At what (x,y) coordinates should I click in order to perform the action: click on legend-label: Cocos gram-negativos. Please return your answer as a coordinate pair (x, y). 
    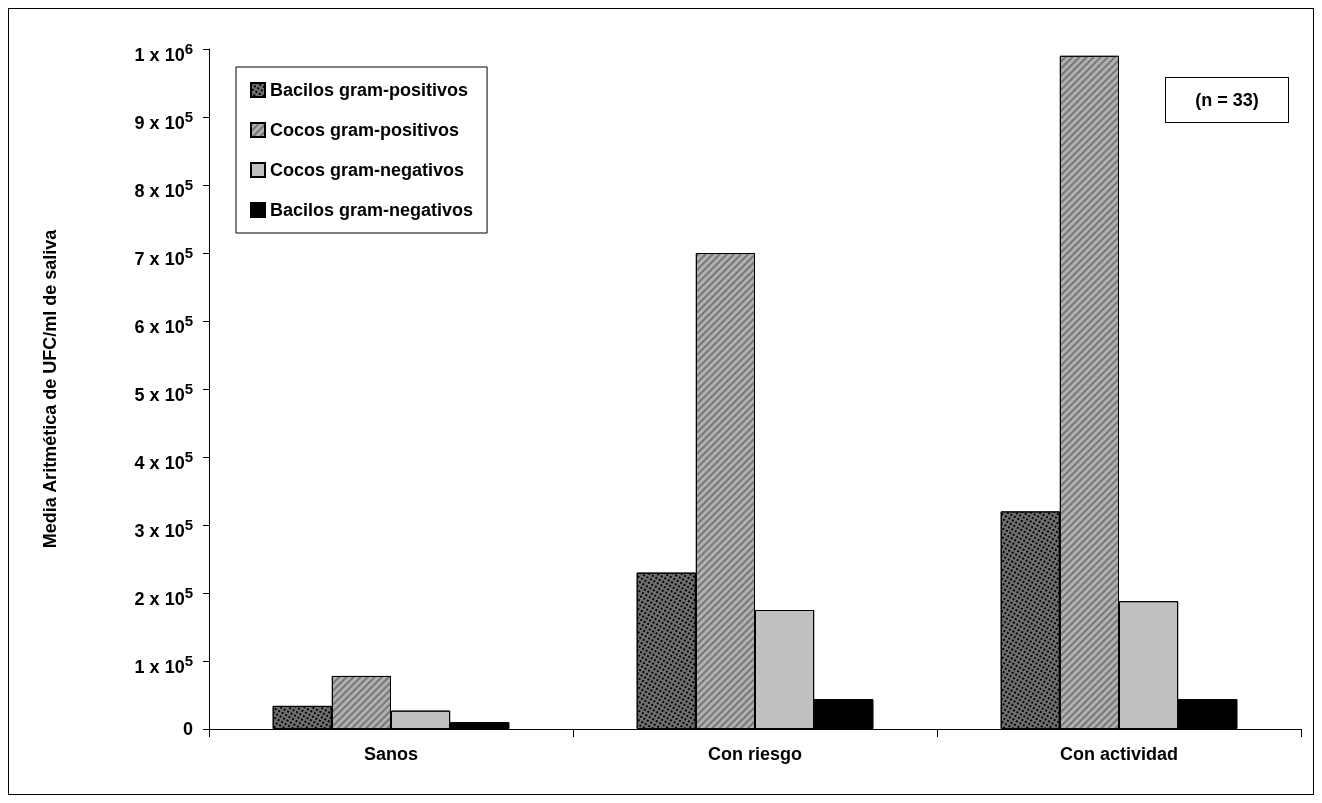
    Looking at the image, I should click on (367, 170).